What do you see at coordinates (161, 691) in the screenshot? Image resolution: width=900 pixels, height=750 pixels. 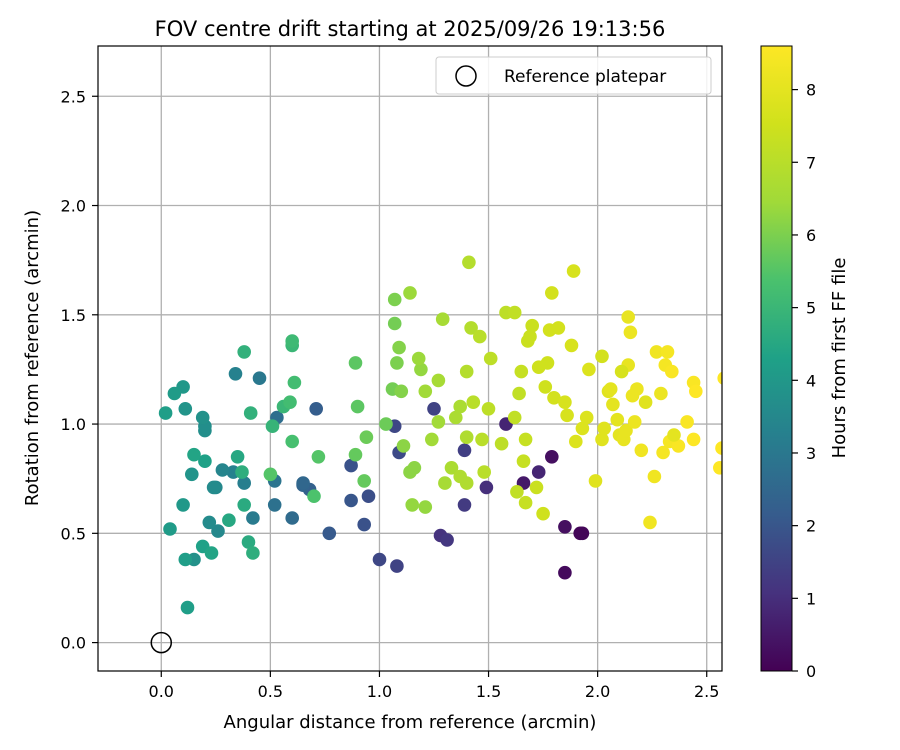 I see `x-tick-label: 0.0` at bounding box center [161, 691].